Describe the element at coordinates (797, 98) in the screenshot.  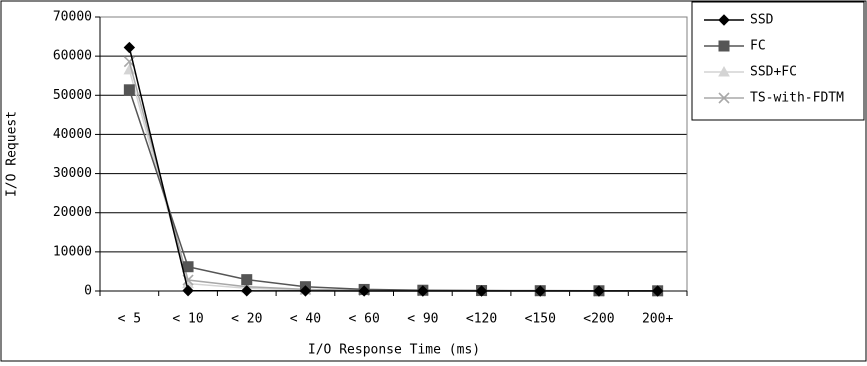
I see `legend-label: TS-with-FDTM` at that location.